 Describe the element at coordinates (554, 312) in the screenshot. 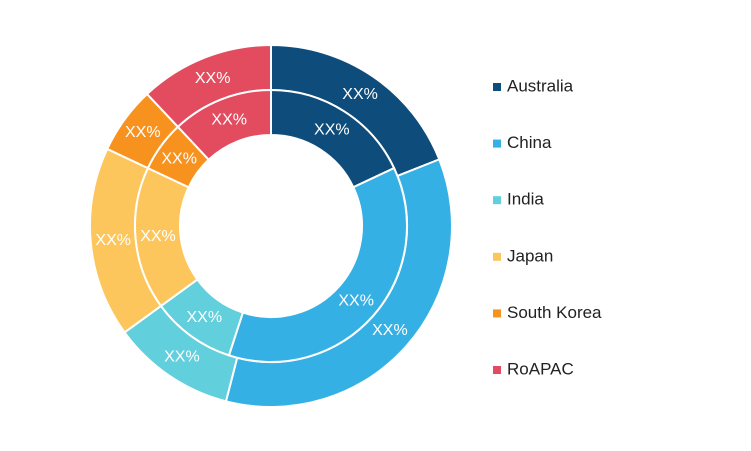

I see `legend-label: South Korea` at that location.